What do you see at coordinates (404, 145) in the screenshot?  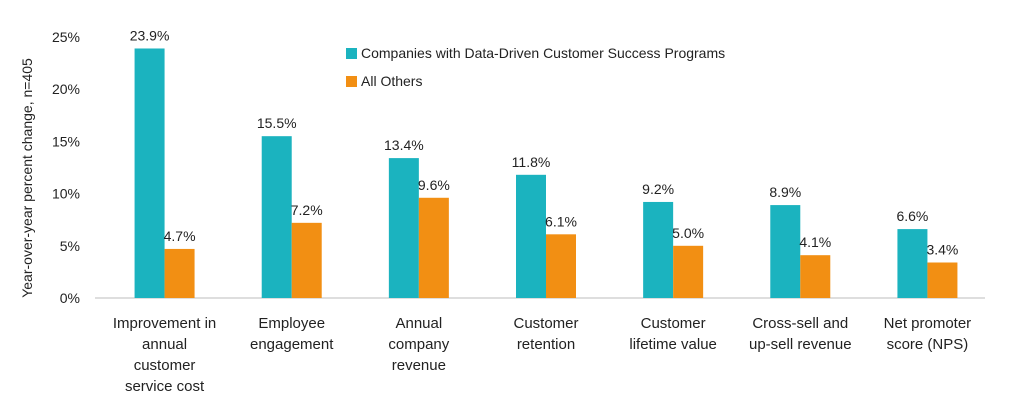 I see `data-label: 13.4%` at bounding box center [404, 145].